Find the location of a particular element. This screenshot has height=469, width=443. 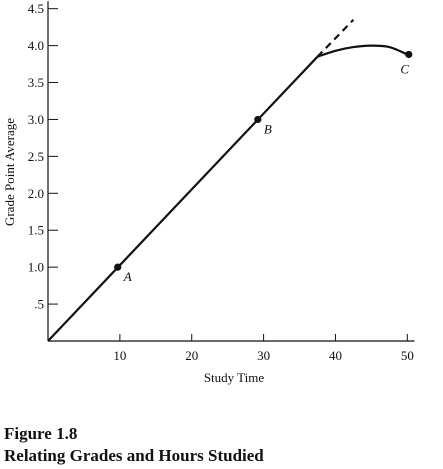

x-tick-label: 40 is located at coordinates (335, 355).